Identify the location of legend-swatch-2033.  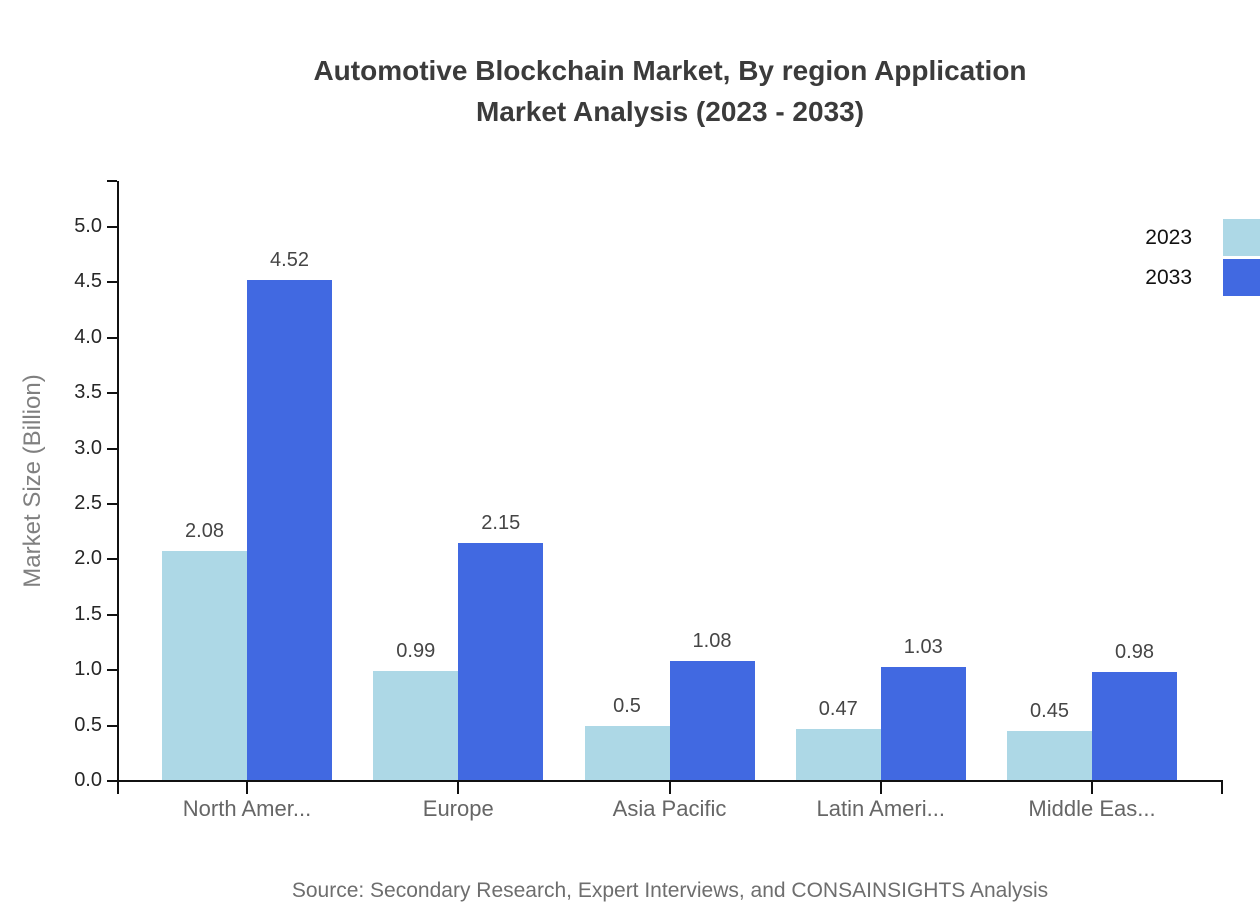
(1241, 277).